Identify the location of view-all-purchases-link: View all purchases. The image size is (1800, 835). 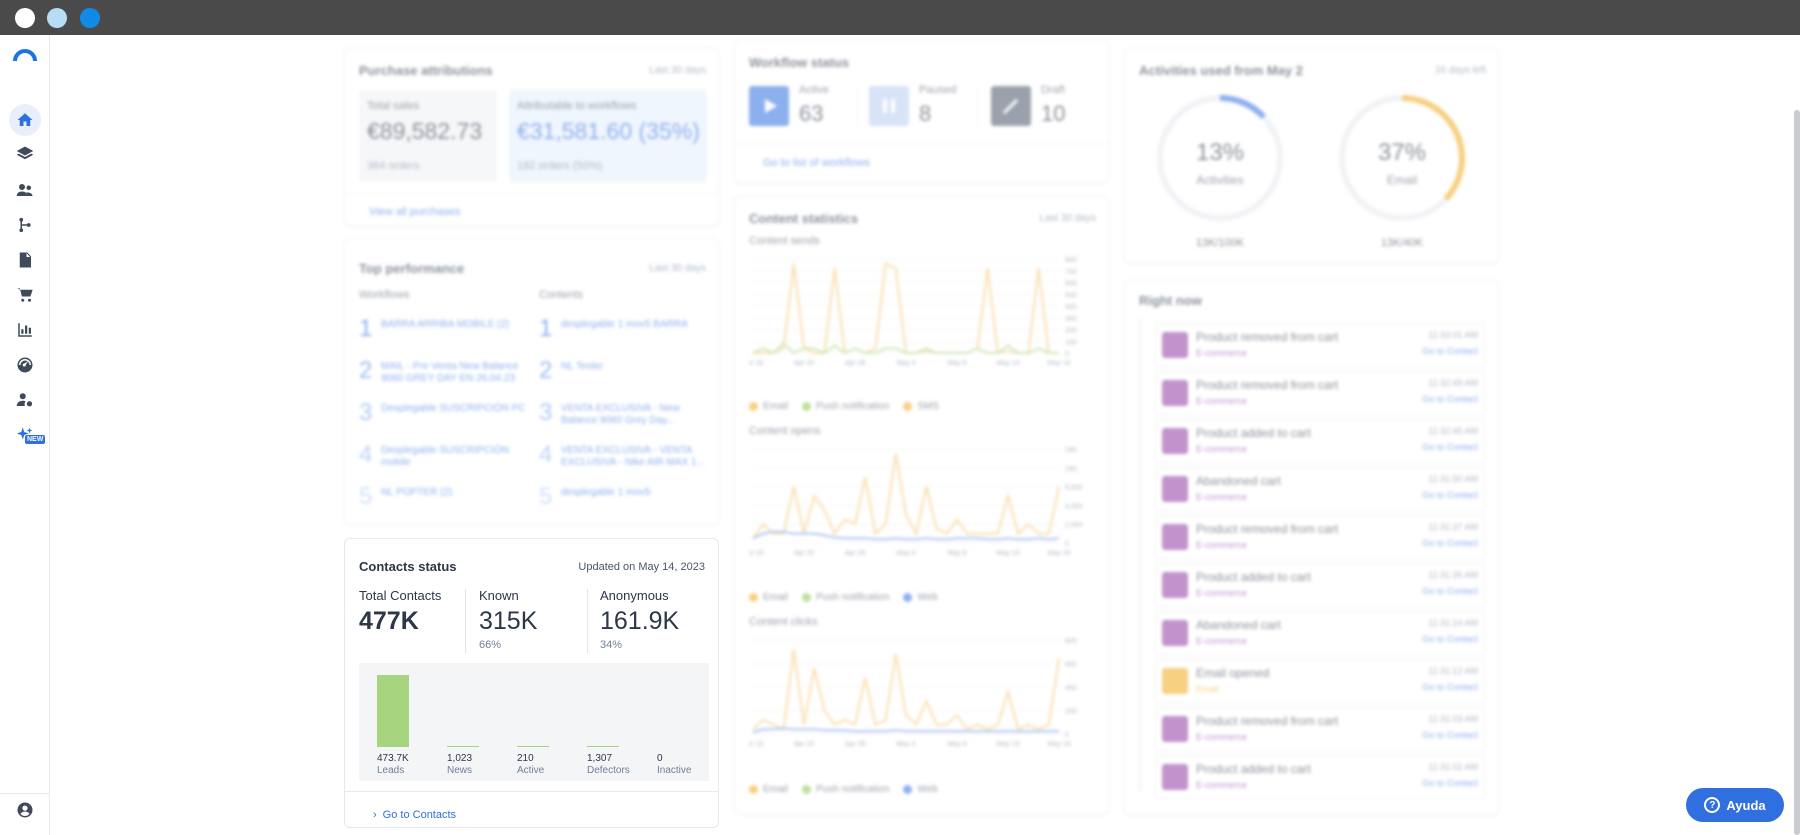
(415, 212).